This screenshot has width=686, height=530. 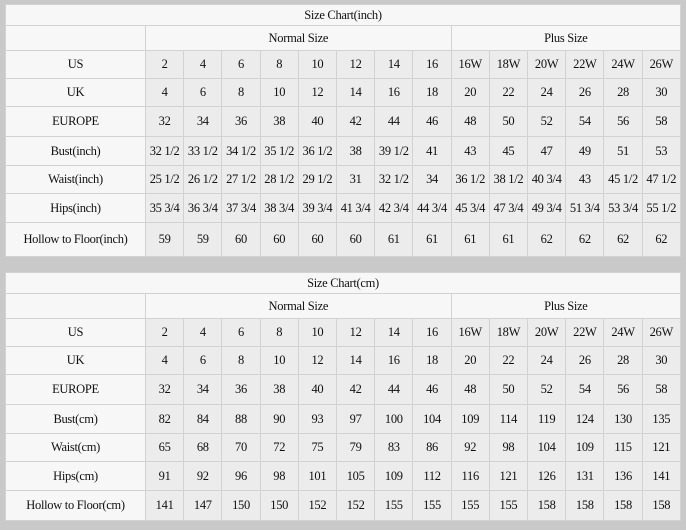 I want to click on size-value-cell: 20W, so click(x=547, y=332).